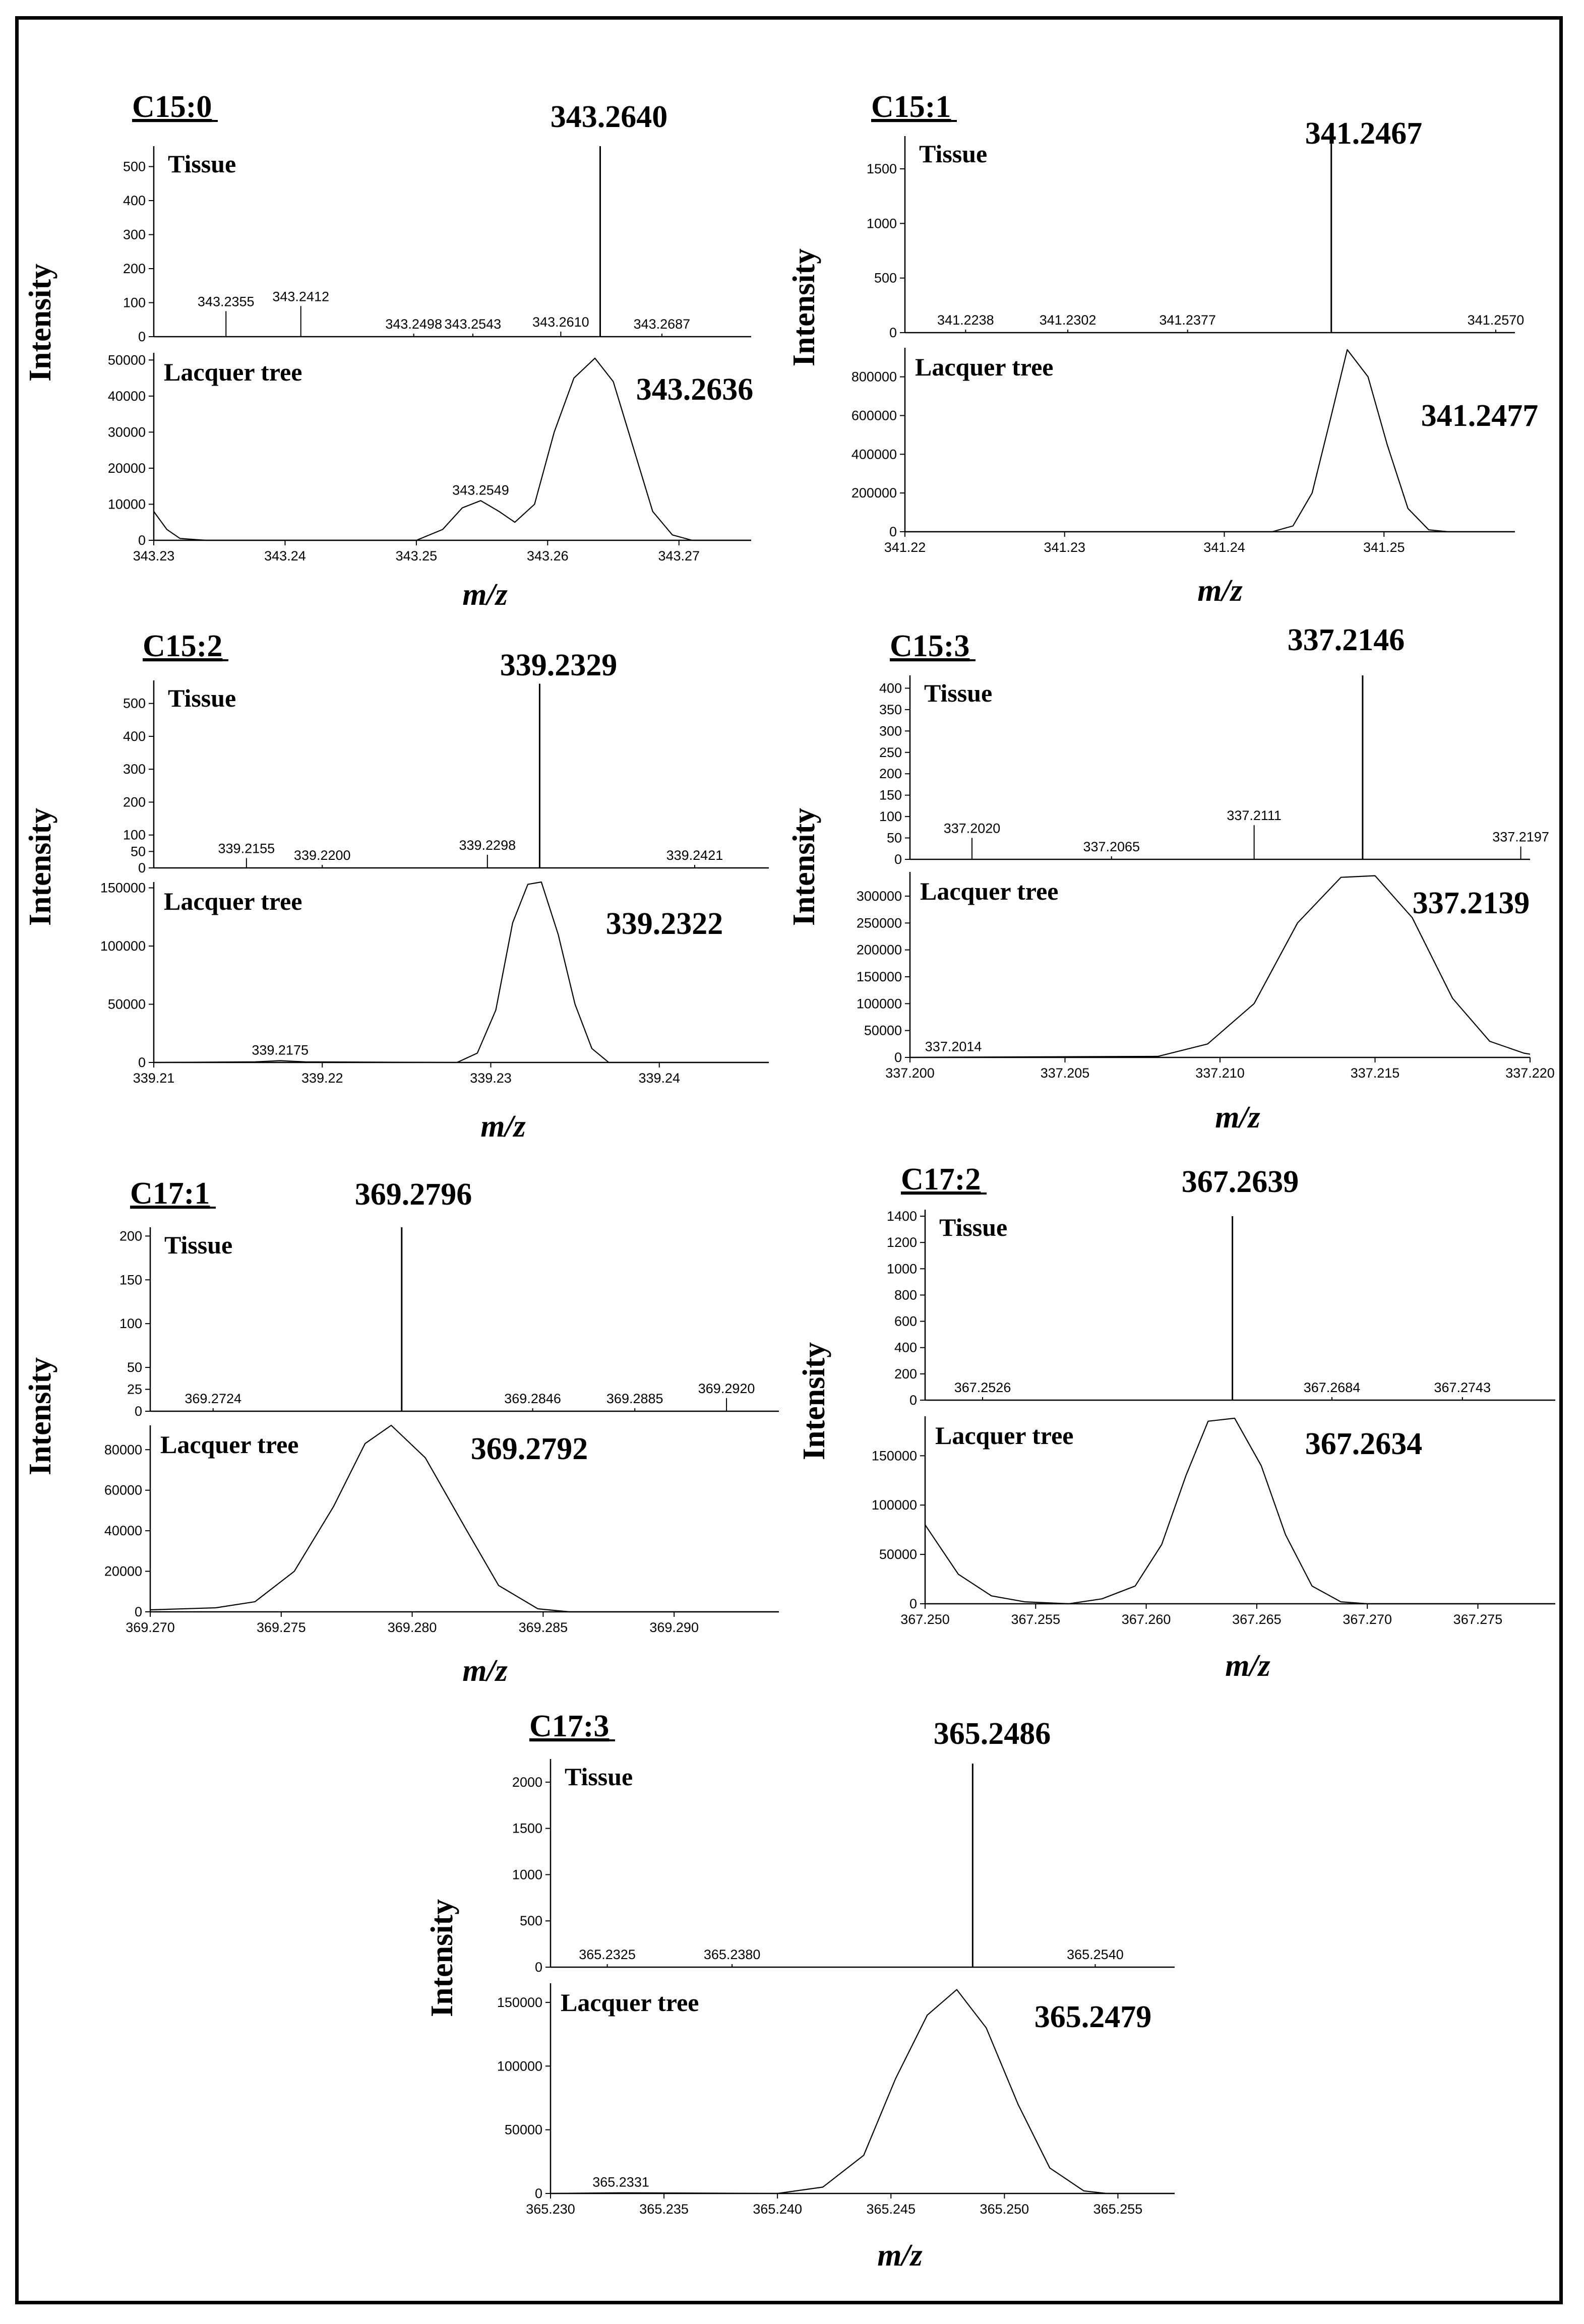 This screenshot has width=1584, height=2324. I want to click on tissue-minor-peak-label: 339.2298, so click(487, 846).